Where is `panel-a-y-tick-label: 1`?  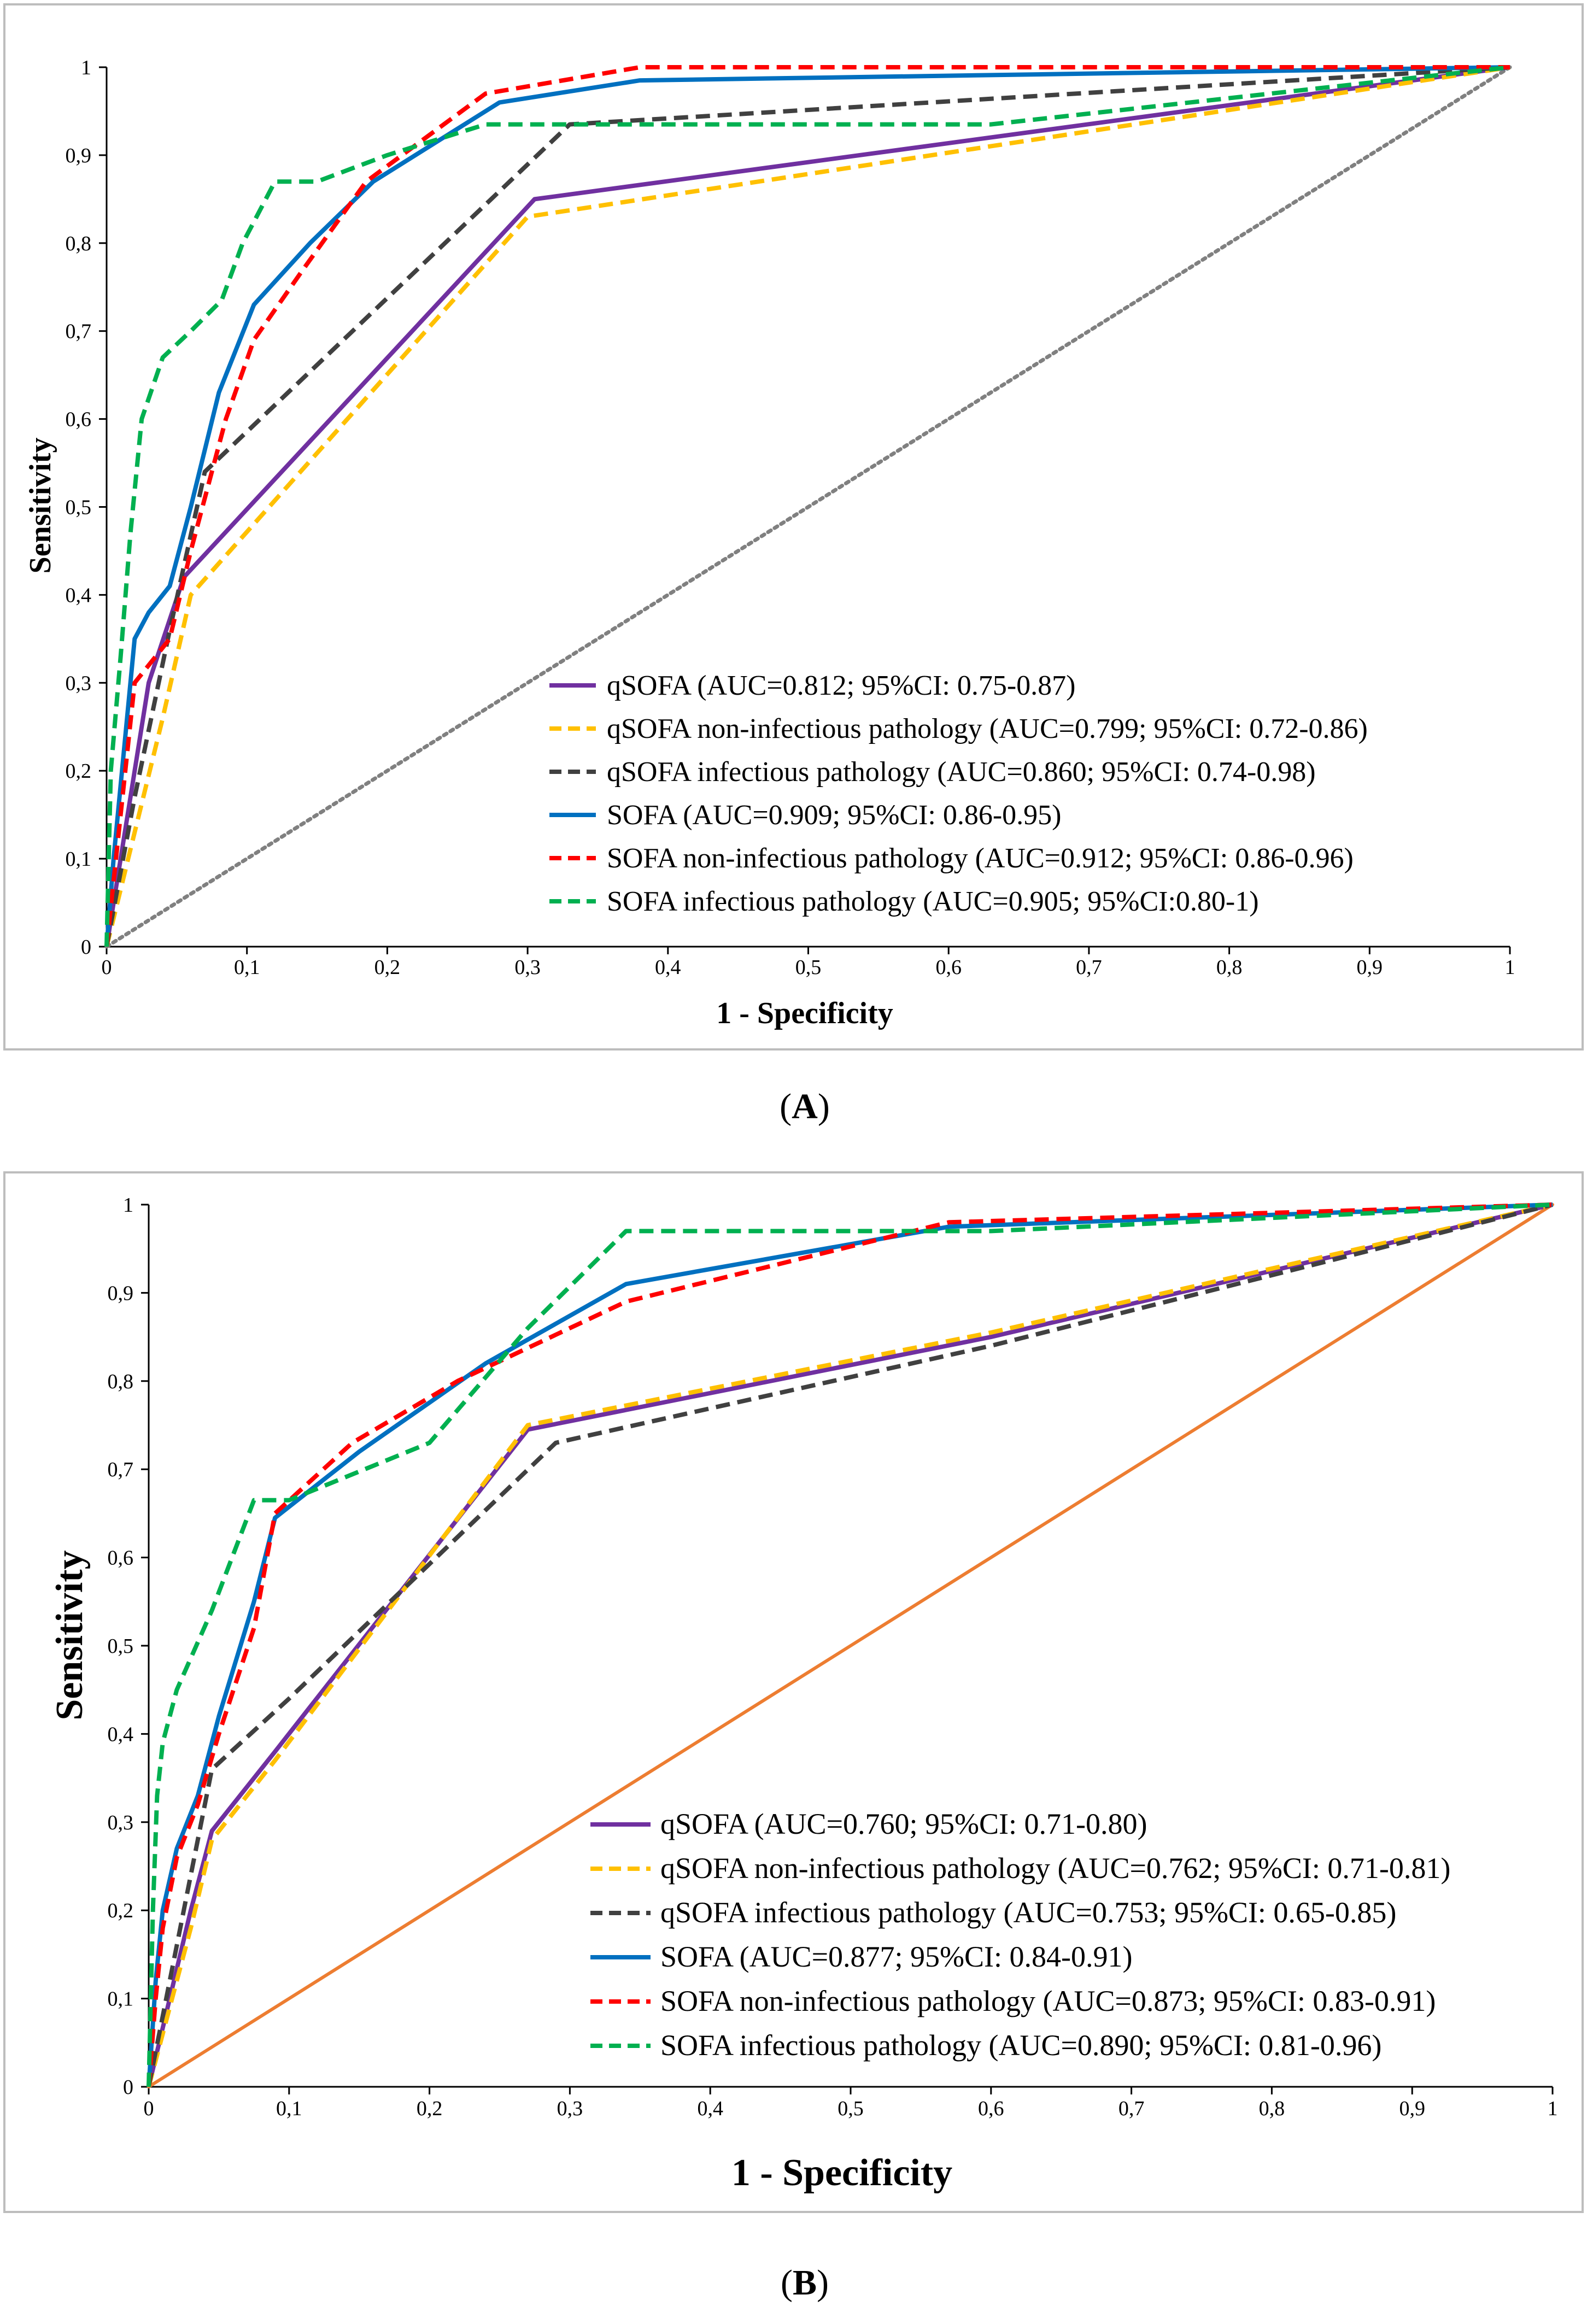 panel-a-y-tick-label: 1 is located at coordinates (86, 67).